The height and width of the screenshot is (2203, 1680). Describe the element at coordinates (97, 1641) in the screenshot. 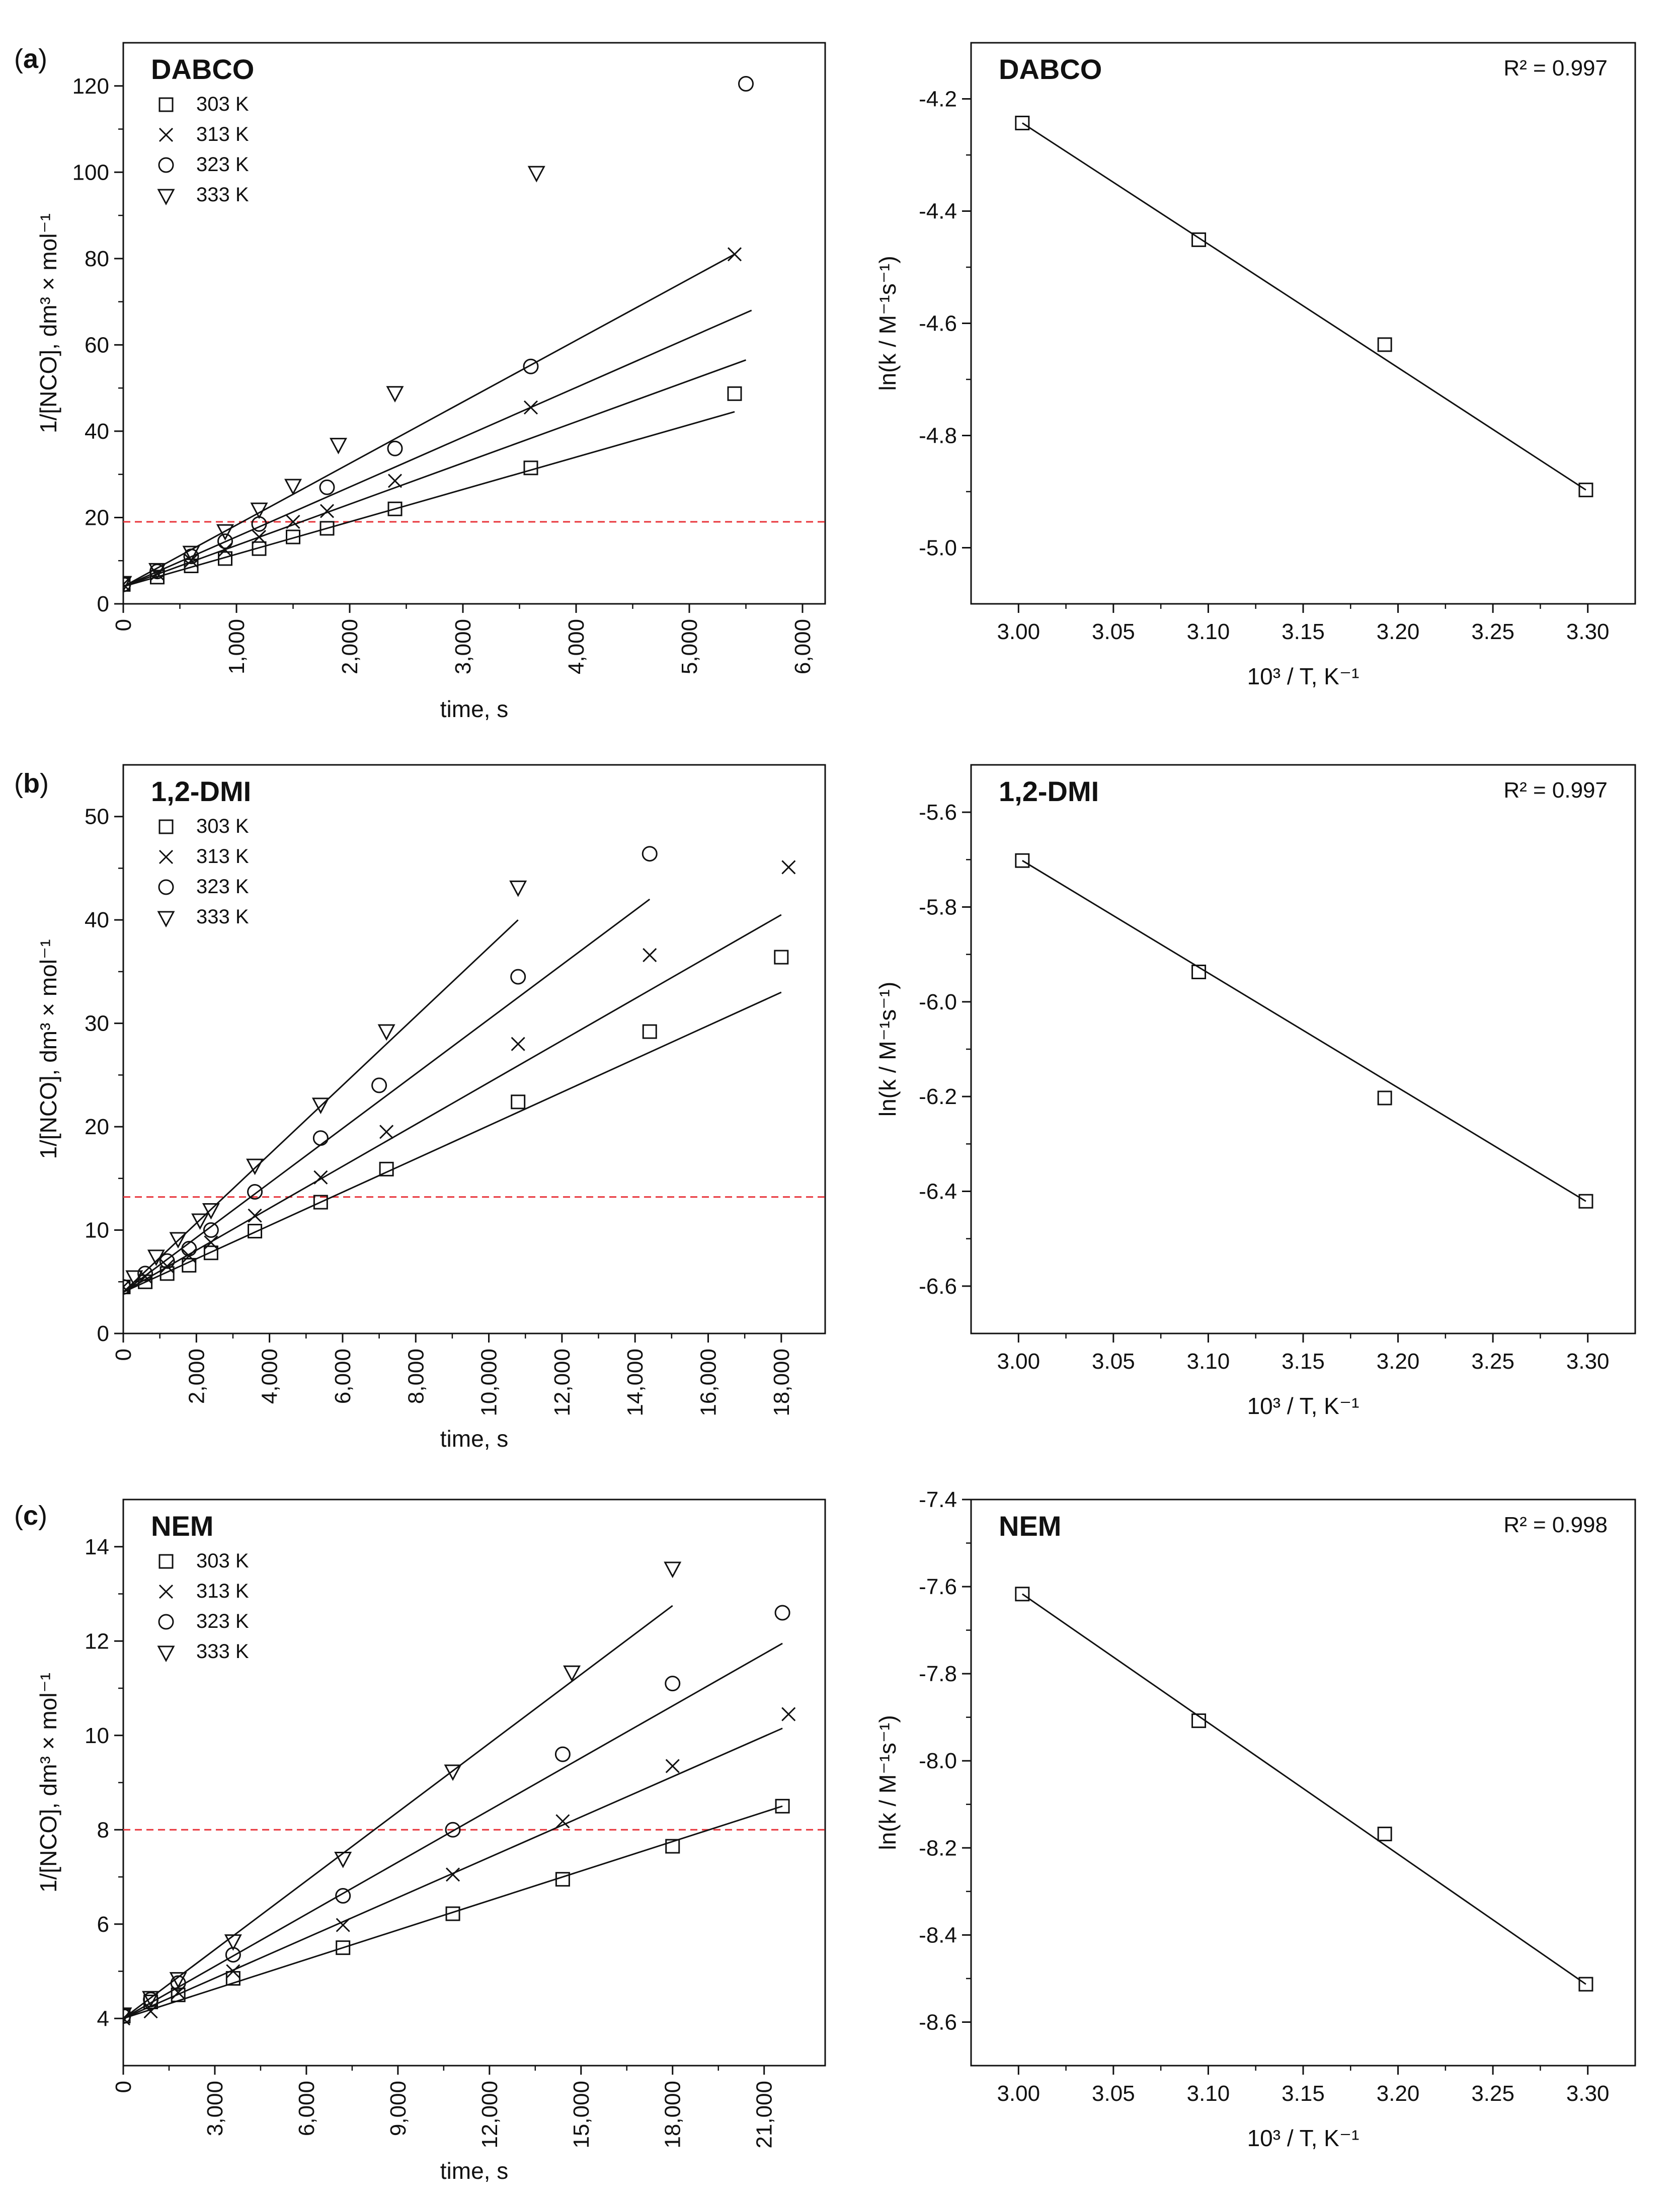

I see `y-tick-label: 12` at that location.